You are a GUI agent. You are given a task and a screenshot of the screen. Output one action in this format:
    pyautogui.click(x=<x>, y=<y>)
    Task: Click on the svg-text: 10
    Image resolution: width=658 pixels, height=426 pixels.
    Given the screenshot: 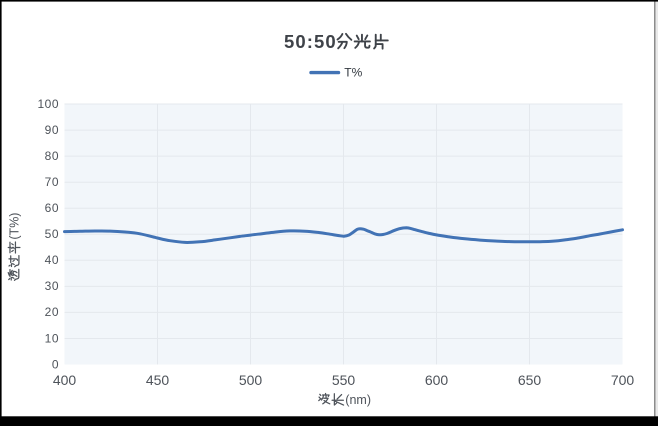 What is the action you would take?
    pyautogui.click(x=52, y=338)
    